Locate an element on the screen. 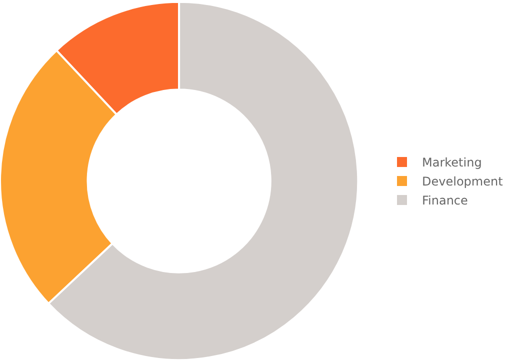 The height and width of the screenshot is (362, 509). legend-label: Development is located at coordinates (463, 181).